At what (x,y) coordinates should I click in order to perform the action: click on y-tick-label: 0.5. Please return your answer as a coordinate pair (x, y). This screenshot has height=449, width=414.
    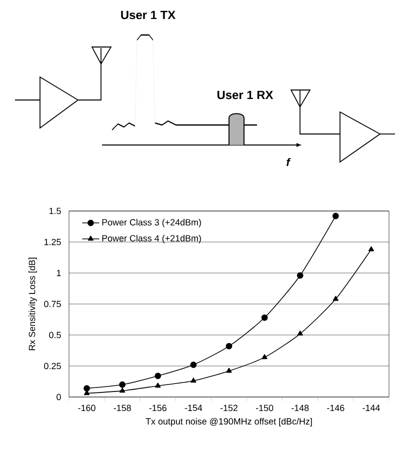
    Looking at the image, I should click on (55, 335).